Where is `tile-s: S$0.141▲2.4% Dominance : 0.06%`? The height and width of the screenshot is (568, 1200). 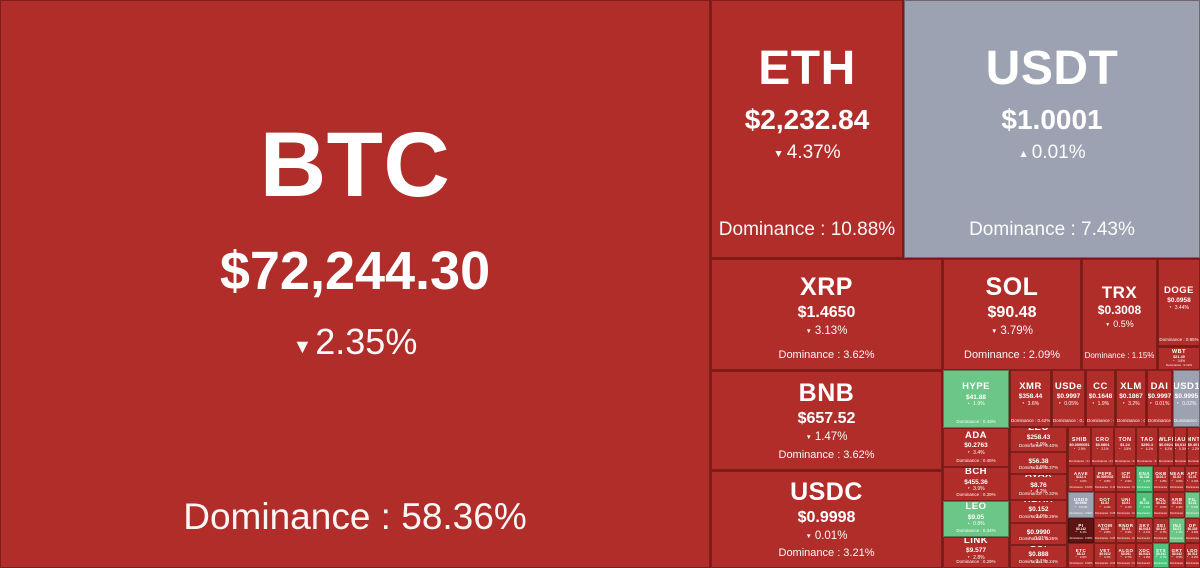 tile-s: S$0.141▲2.4% Dominance : 0.06% is located at coordinates (1144, 505).